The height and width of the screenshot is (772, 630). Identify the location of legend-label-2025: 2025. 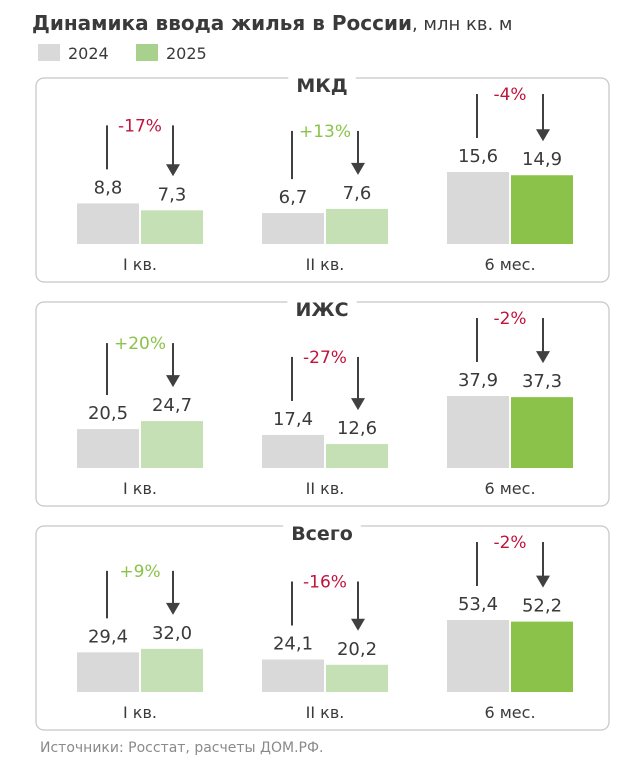
(186, 53).